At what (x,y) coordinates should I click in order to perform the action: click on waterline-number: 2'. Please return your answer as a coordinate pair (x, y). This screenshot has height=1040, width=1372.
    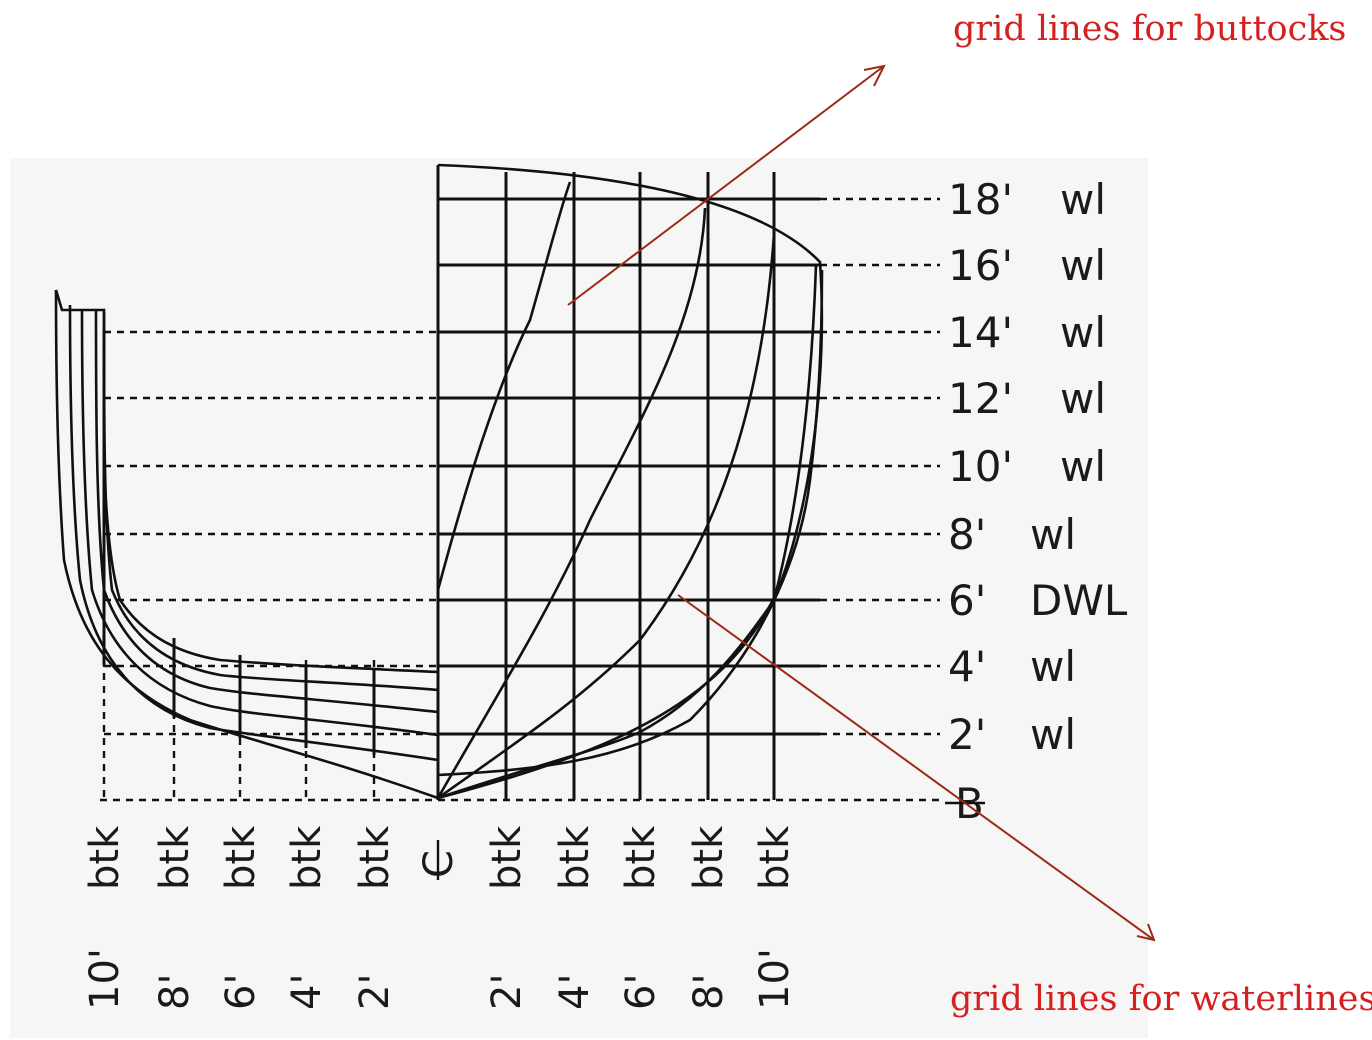
    Looking at the image, I should click on (967, 734).